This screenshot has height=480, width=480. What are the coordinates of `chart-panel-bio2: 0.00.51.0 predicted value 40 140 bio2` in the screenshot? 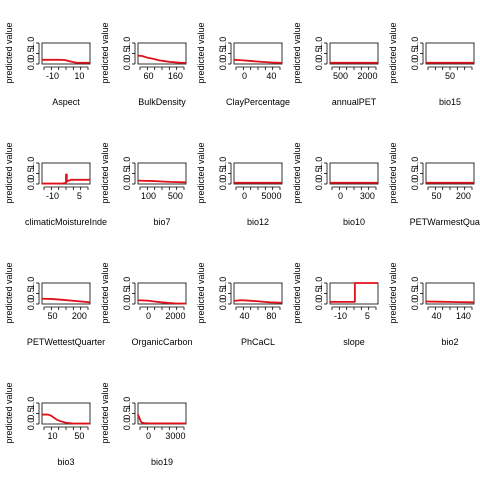 It's located at (431, 304).